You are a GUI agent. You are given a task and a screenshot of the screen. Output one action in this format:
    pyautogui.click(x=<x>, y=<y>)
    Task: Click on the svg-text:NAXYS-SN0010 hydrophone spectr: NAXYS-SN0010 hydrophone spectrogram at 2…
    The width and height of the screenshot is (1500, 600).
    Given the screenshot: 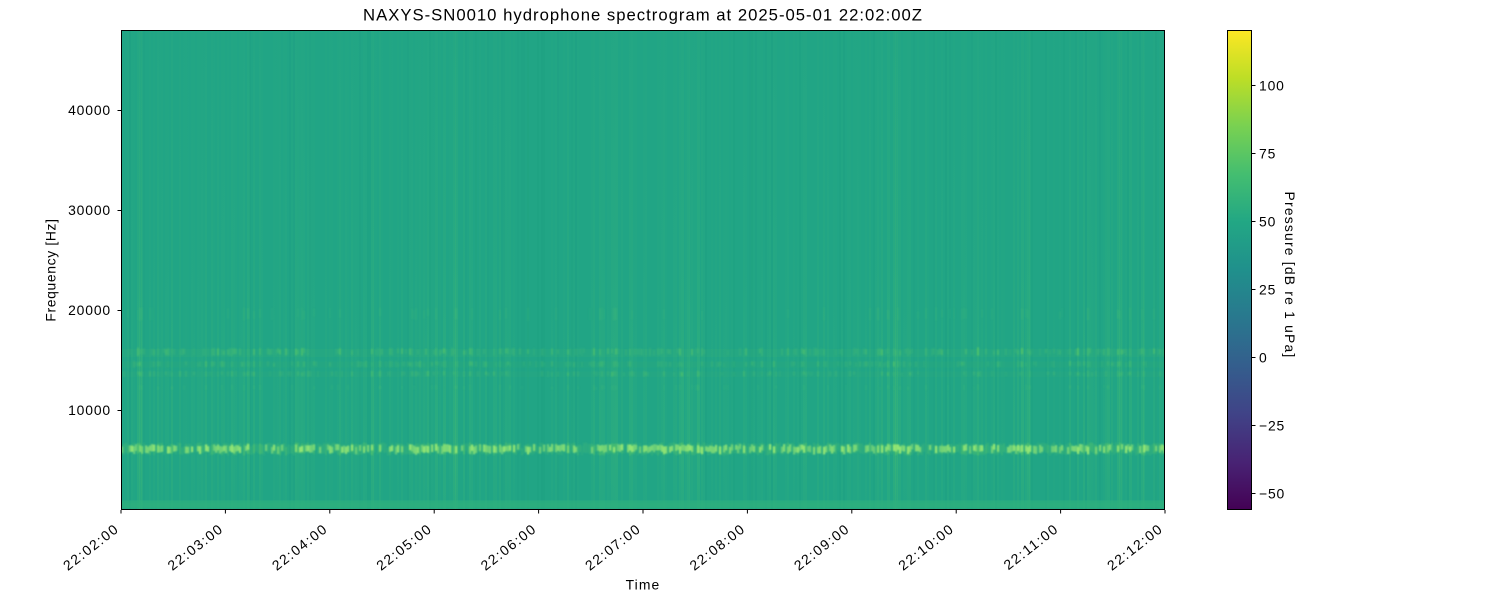 What is the action you would take?
    pyautogui.click(x=643, y=15)
    